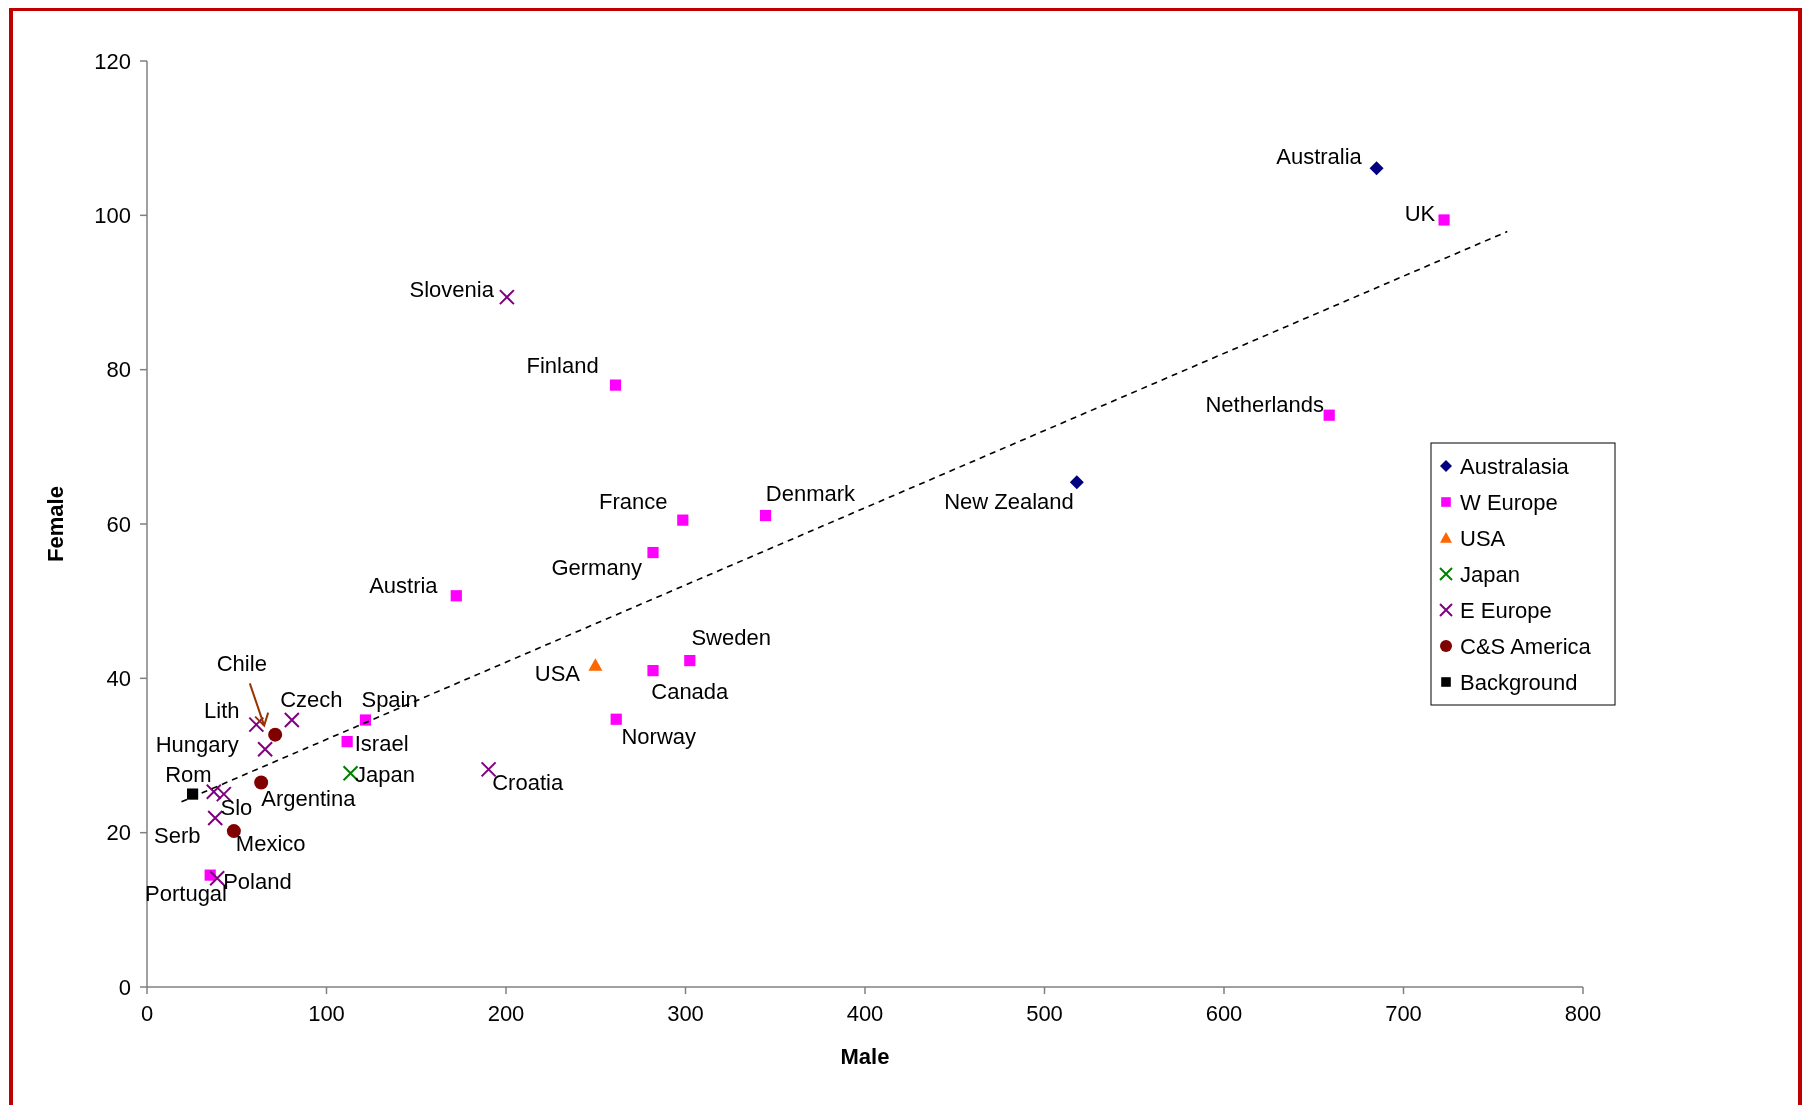 The height and width of the screenshot is (1105, 1803). What do you see at coordinates (1265, 405) in the screenshot?
I see `annotation: Netherlands` at bounding box center [1265, 405].